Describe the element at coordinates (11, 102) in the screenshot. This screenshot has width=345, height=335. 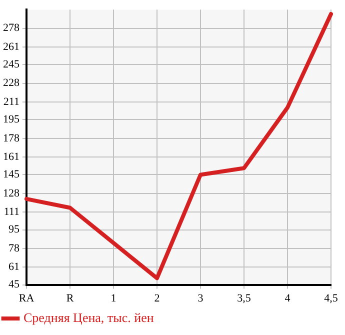
I see `y-tick-label: 211` at that location.